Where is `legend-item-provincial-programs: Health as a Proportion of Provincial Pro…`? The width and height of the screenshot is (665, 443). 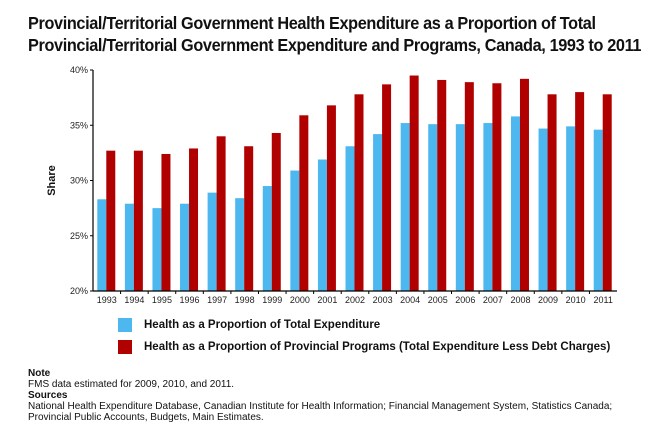 legend-item-provincial-programs: Health as a Proportion of Provincial Pro… is located at coordinates (364, 347).